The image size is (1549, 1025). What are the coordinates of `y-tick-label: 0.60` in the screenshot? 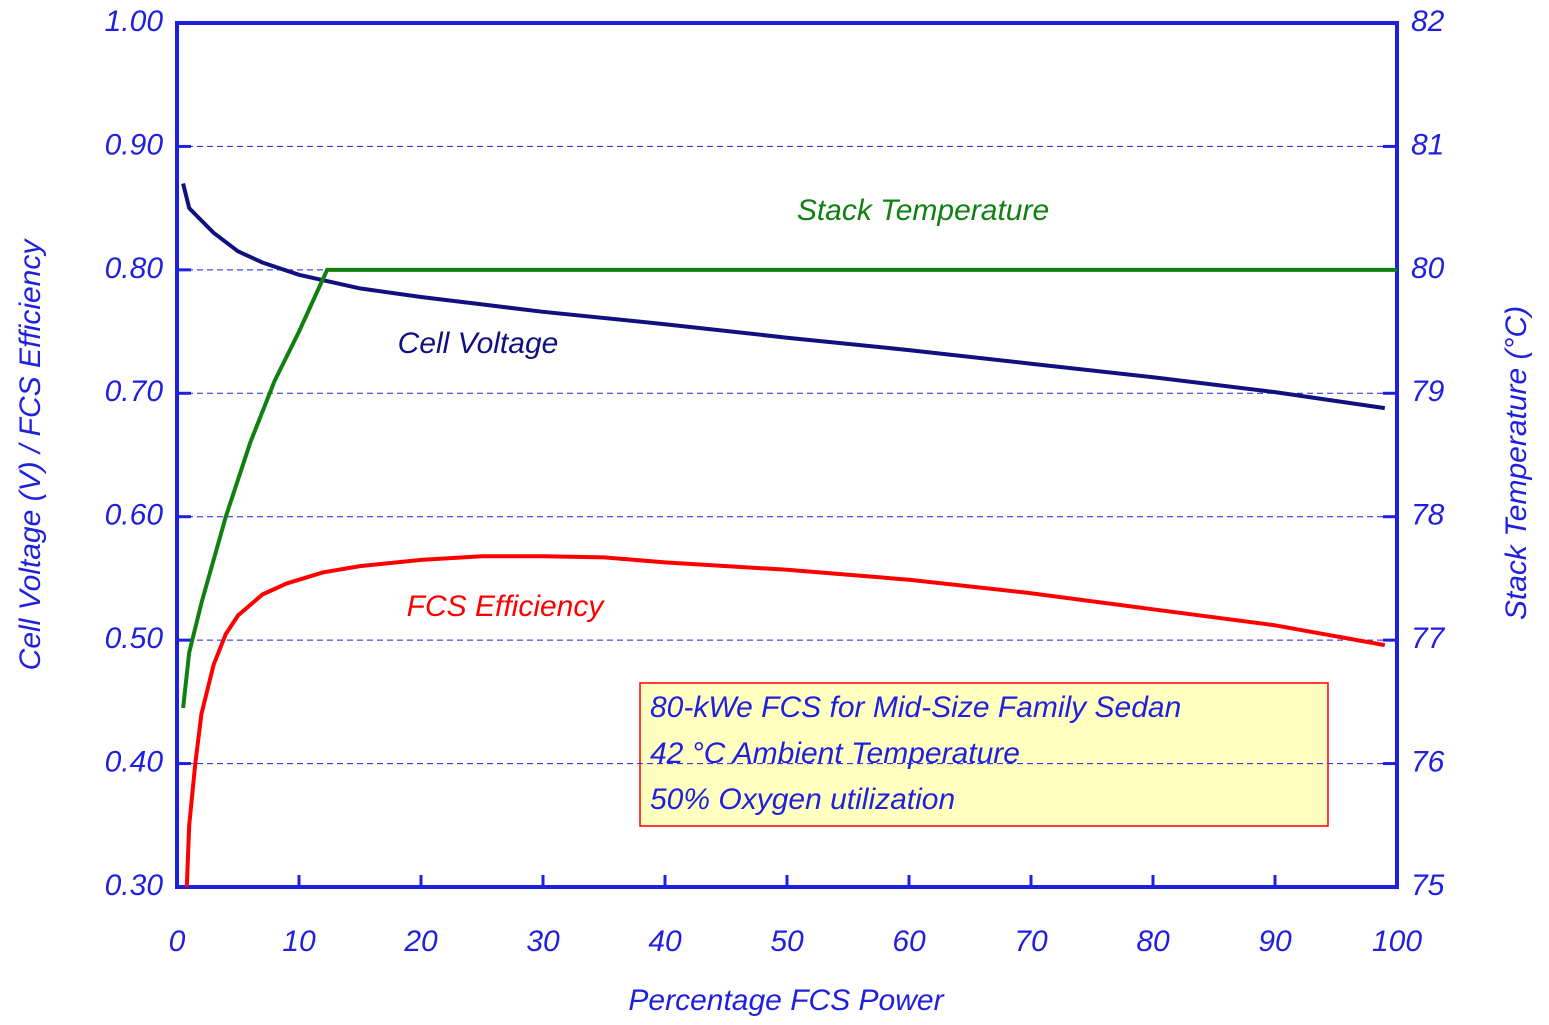 It's located at (134, 515).